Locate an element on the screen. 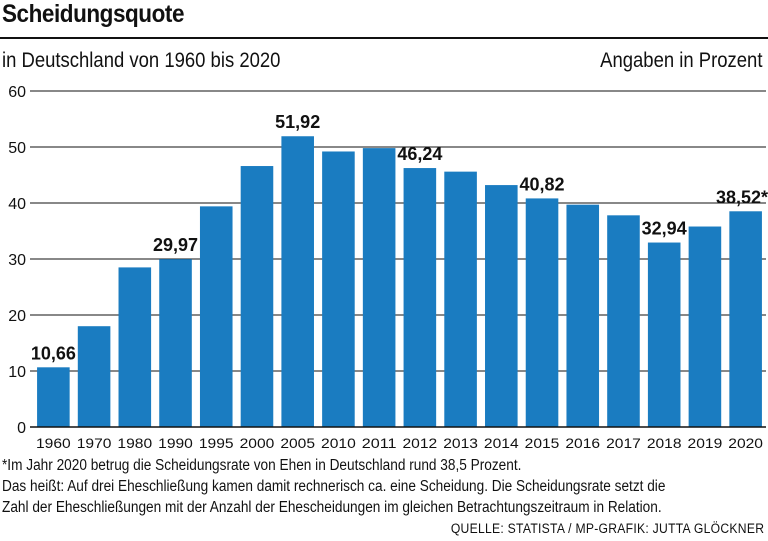 The width and height of the screenshot is (768, 541). data-label: 40,82 is located at coordinates (542, 184).